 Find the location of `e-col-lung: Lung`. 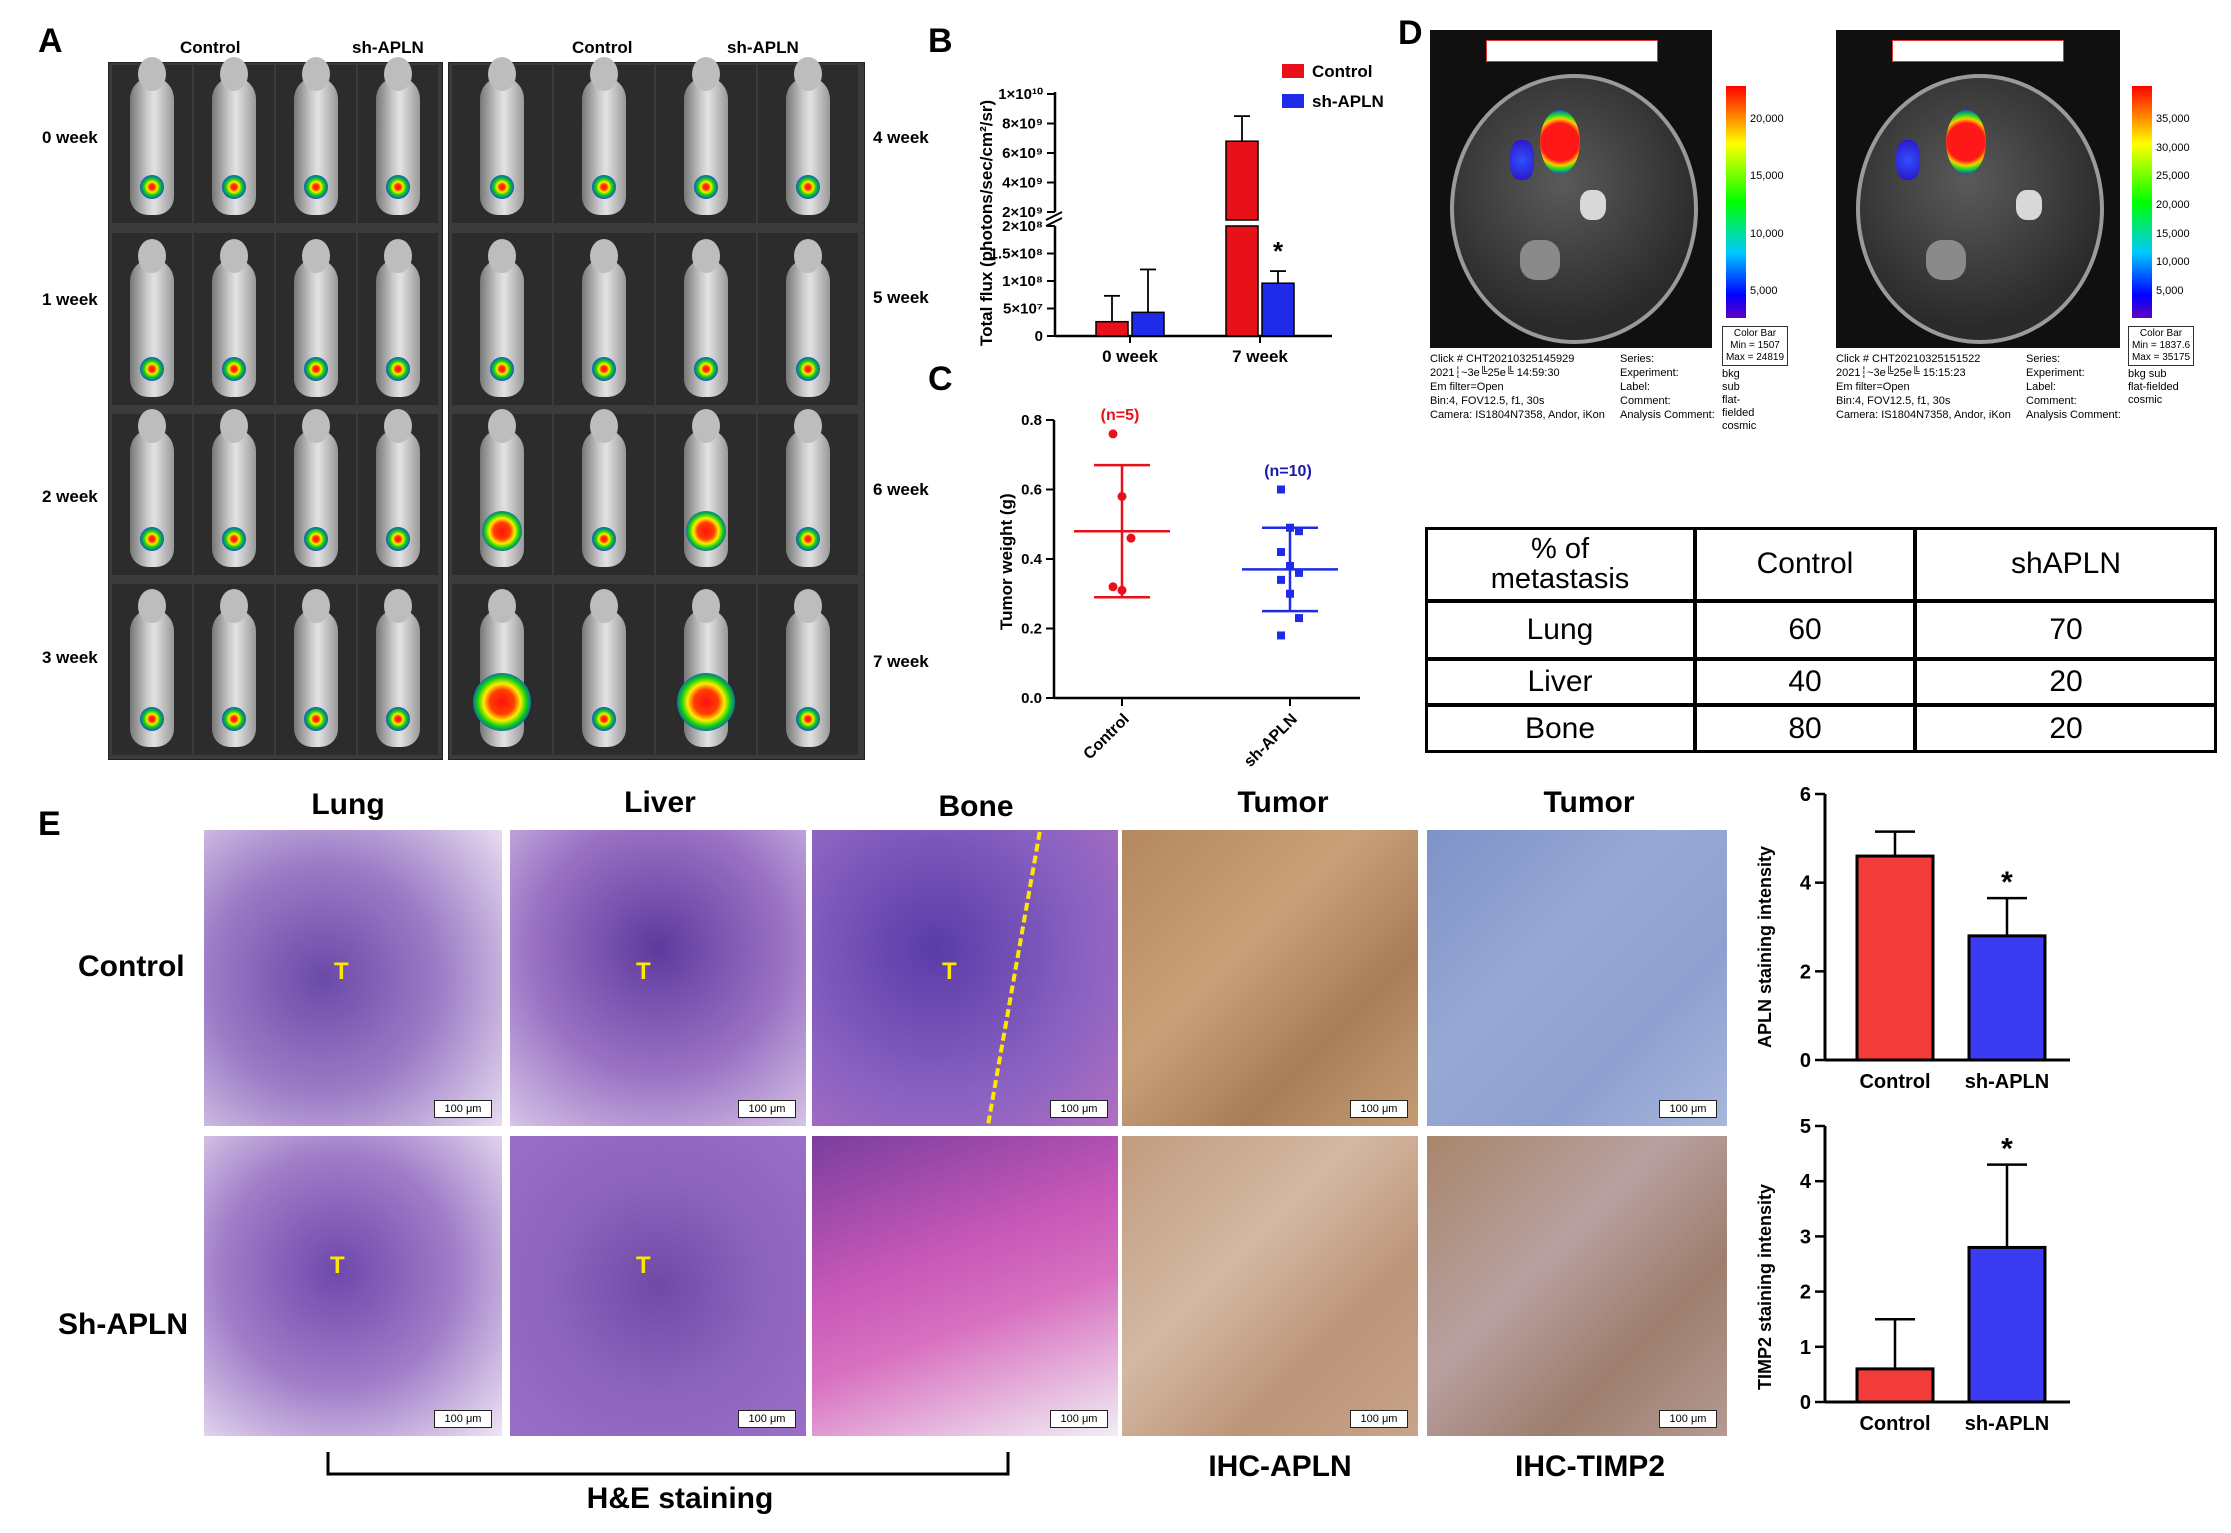

e-col-lung: Lung is located at coordinates (348, 804).